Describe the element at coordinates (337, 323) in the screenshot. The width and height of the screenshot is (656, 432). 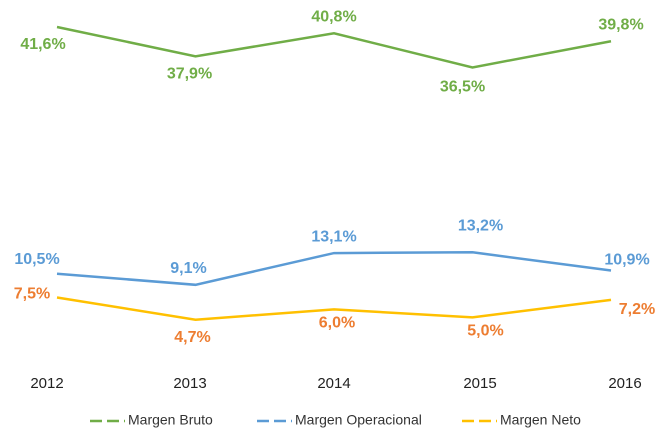
I see `data-label: 6,0%` at that location.